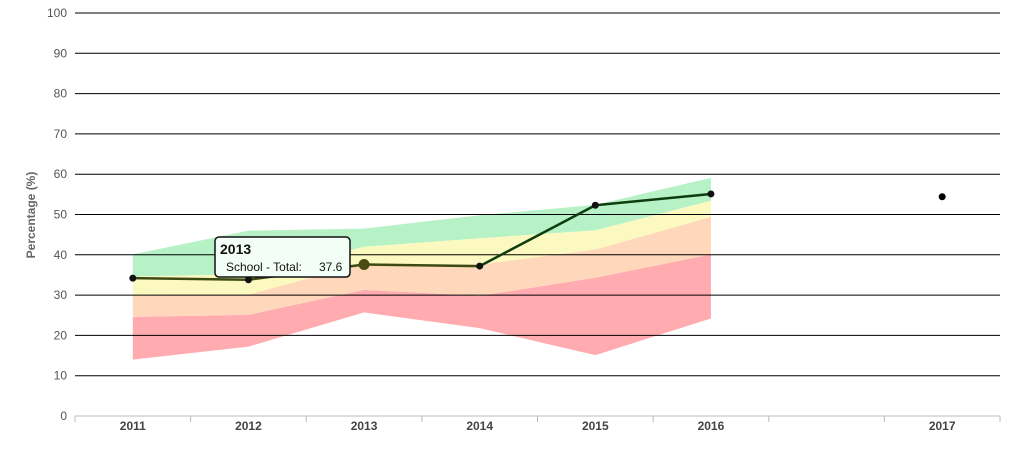 The width and height of the screenshot is (1018, 469). Describe the element at coordinates (942, 426) in the screenshot. I see `x-tick-label: 2017` at that location.